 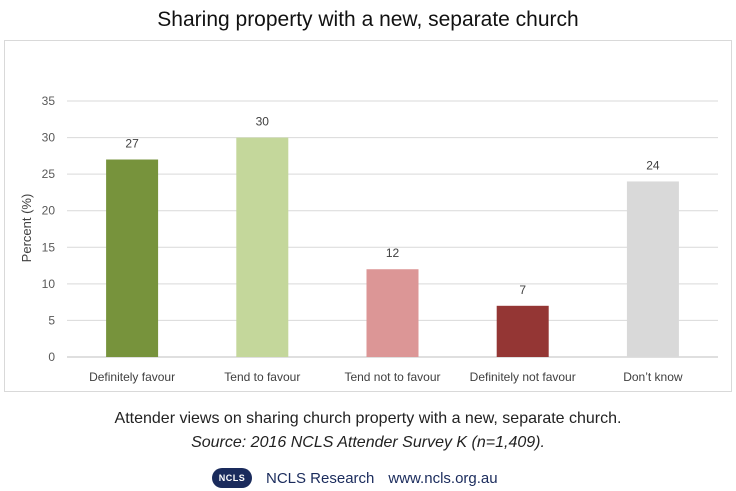 I want to click on y-tick-label: 25, so click(x=49, y=174).